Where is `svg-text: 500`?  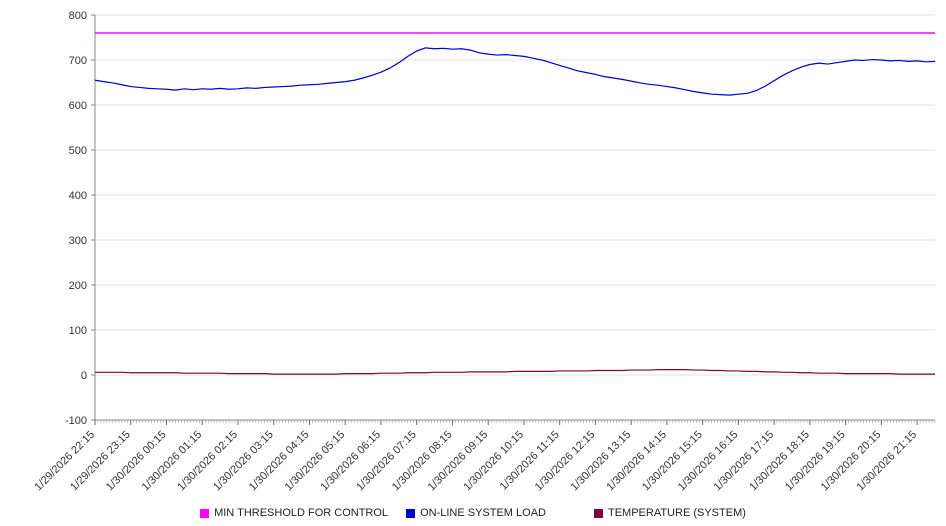 svg-text: 500 is located at coordinates (78, 151).